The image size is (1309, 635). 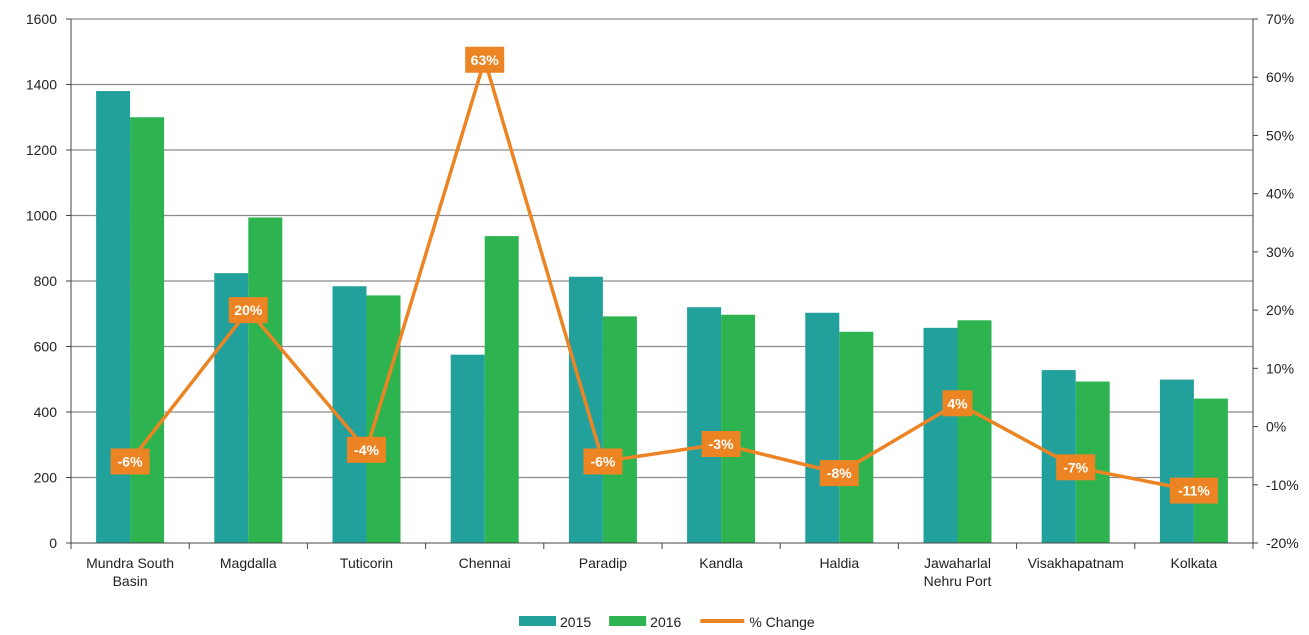 What do you see at coordinates (1280, 252) in the screenshot?
I see `y2-tick-label: 30%` at bounding box center [1280, 252].